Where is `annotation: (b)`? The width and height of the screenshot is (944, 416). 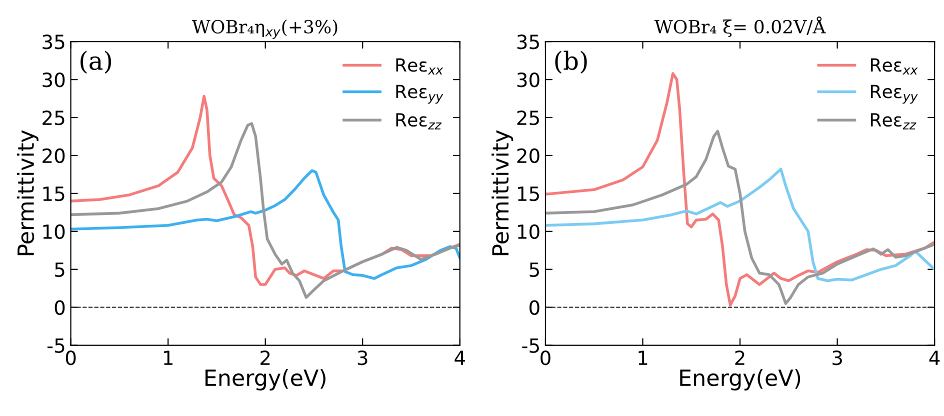
annotation: (b) is located at coordinates (571, 62).